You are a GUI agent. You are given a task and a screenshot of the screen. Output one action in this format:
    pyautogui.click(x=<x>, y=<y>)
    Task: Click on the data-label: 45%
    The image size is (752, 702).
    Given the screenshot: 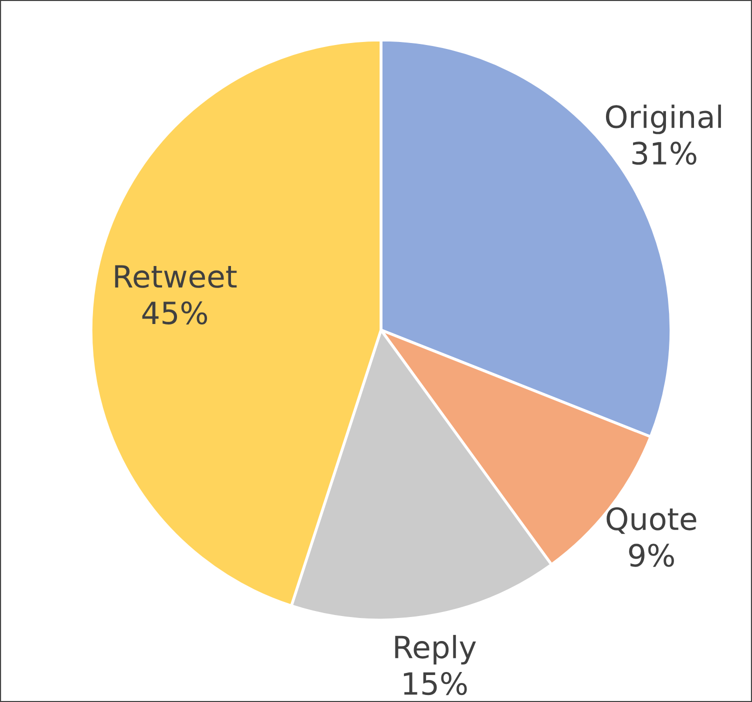 What is the action you would take?
    pyautogui.click(x=175, y=312)
    